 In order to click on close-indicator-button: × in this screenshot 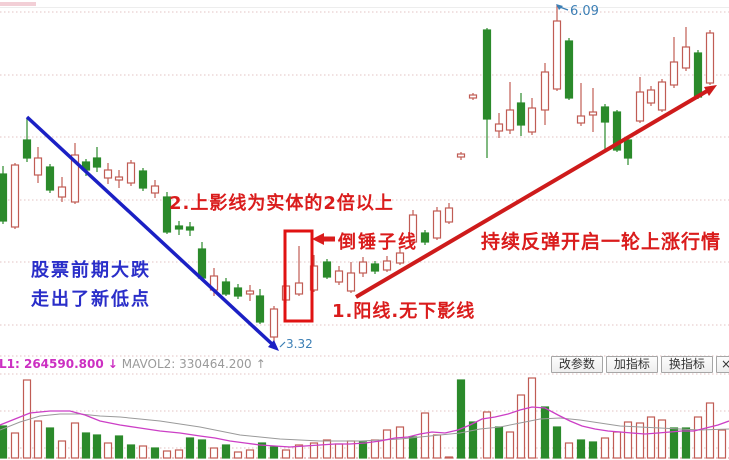, I will do `click(722, 364)`.